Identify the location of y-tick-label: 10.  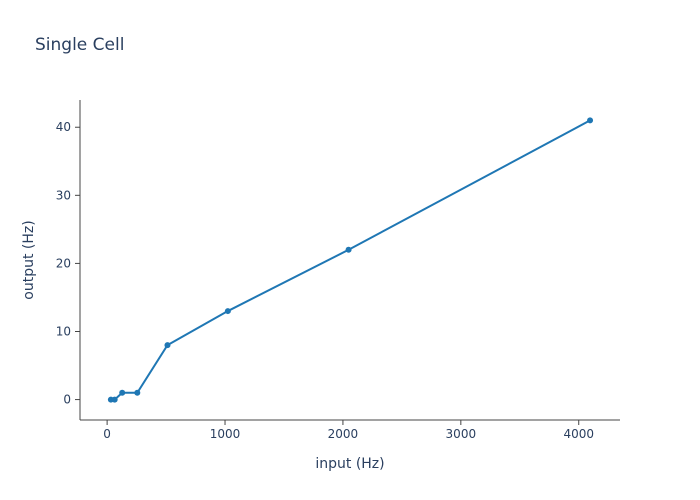
(63, 331).